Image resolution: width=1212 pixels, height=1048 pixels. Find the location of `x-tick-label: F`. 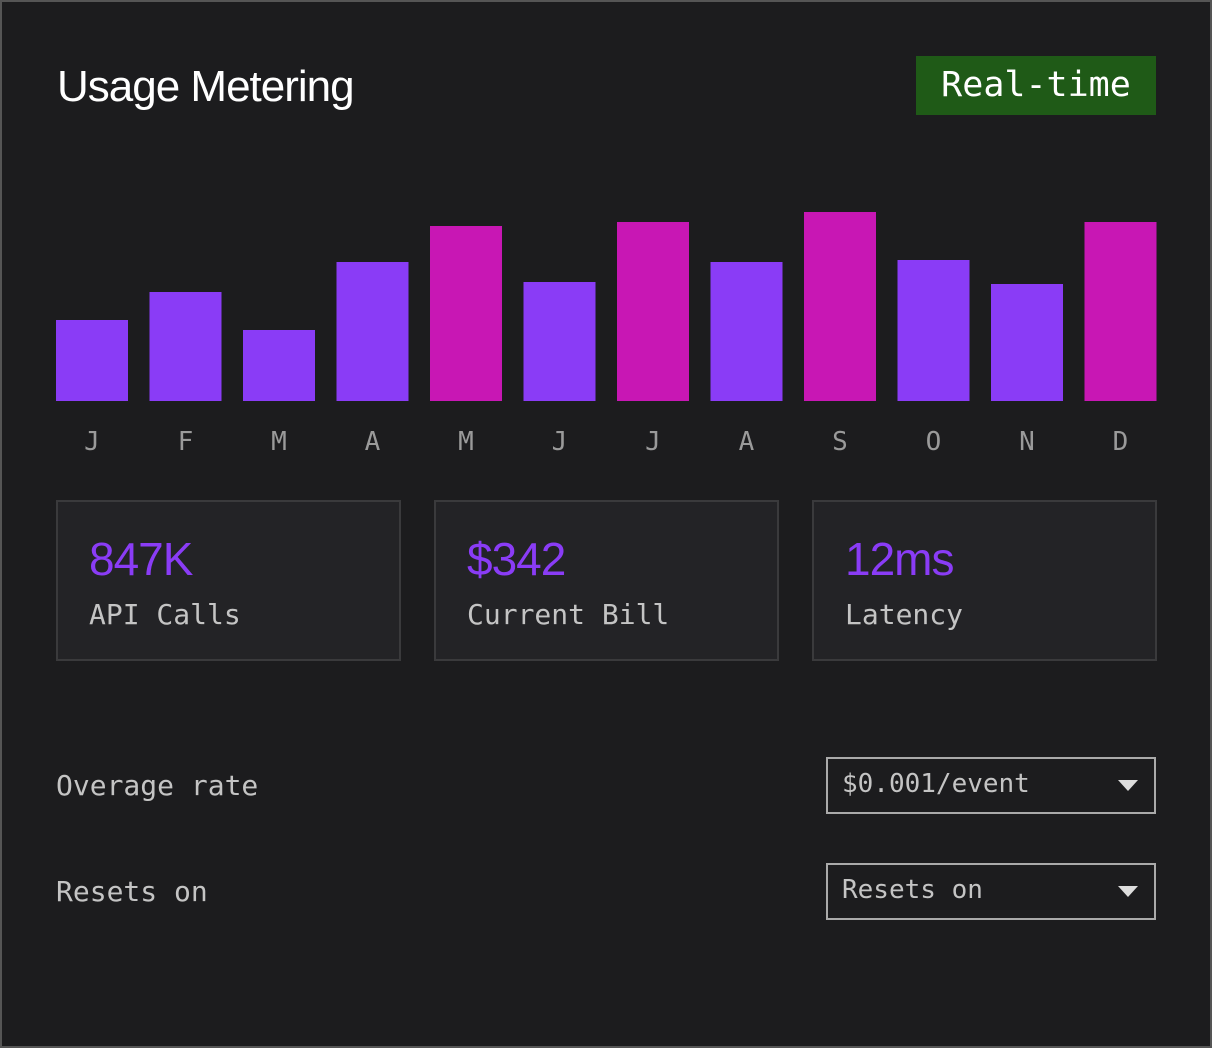

x-tick-label: F is located at coordinates (186, 442).